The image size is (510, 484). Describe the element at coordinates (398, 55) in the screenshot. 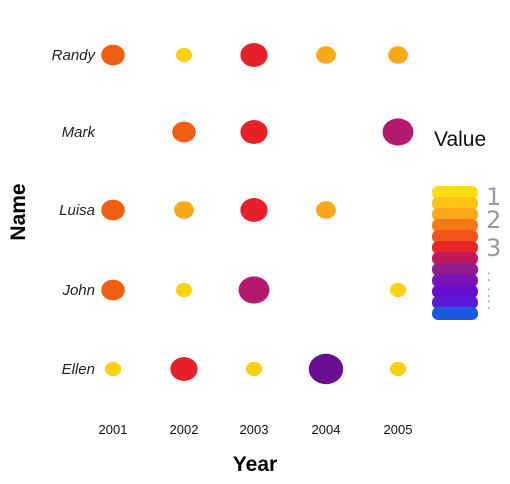

I see `point-randy-2005` at that location.